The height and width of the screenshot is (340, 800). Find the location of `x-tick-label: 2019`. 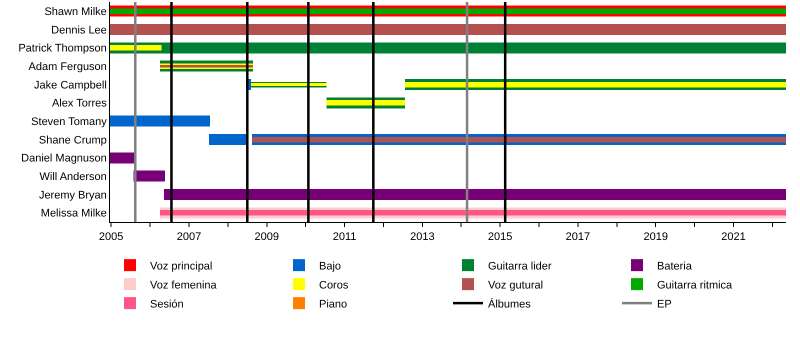

x-tick-label: 2019 is located at coordinates (655, 237).